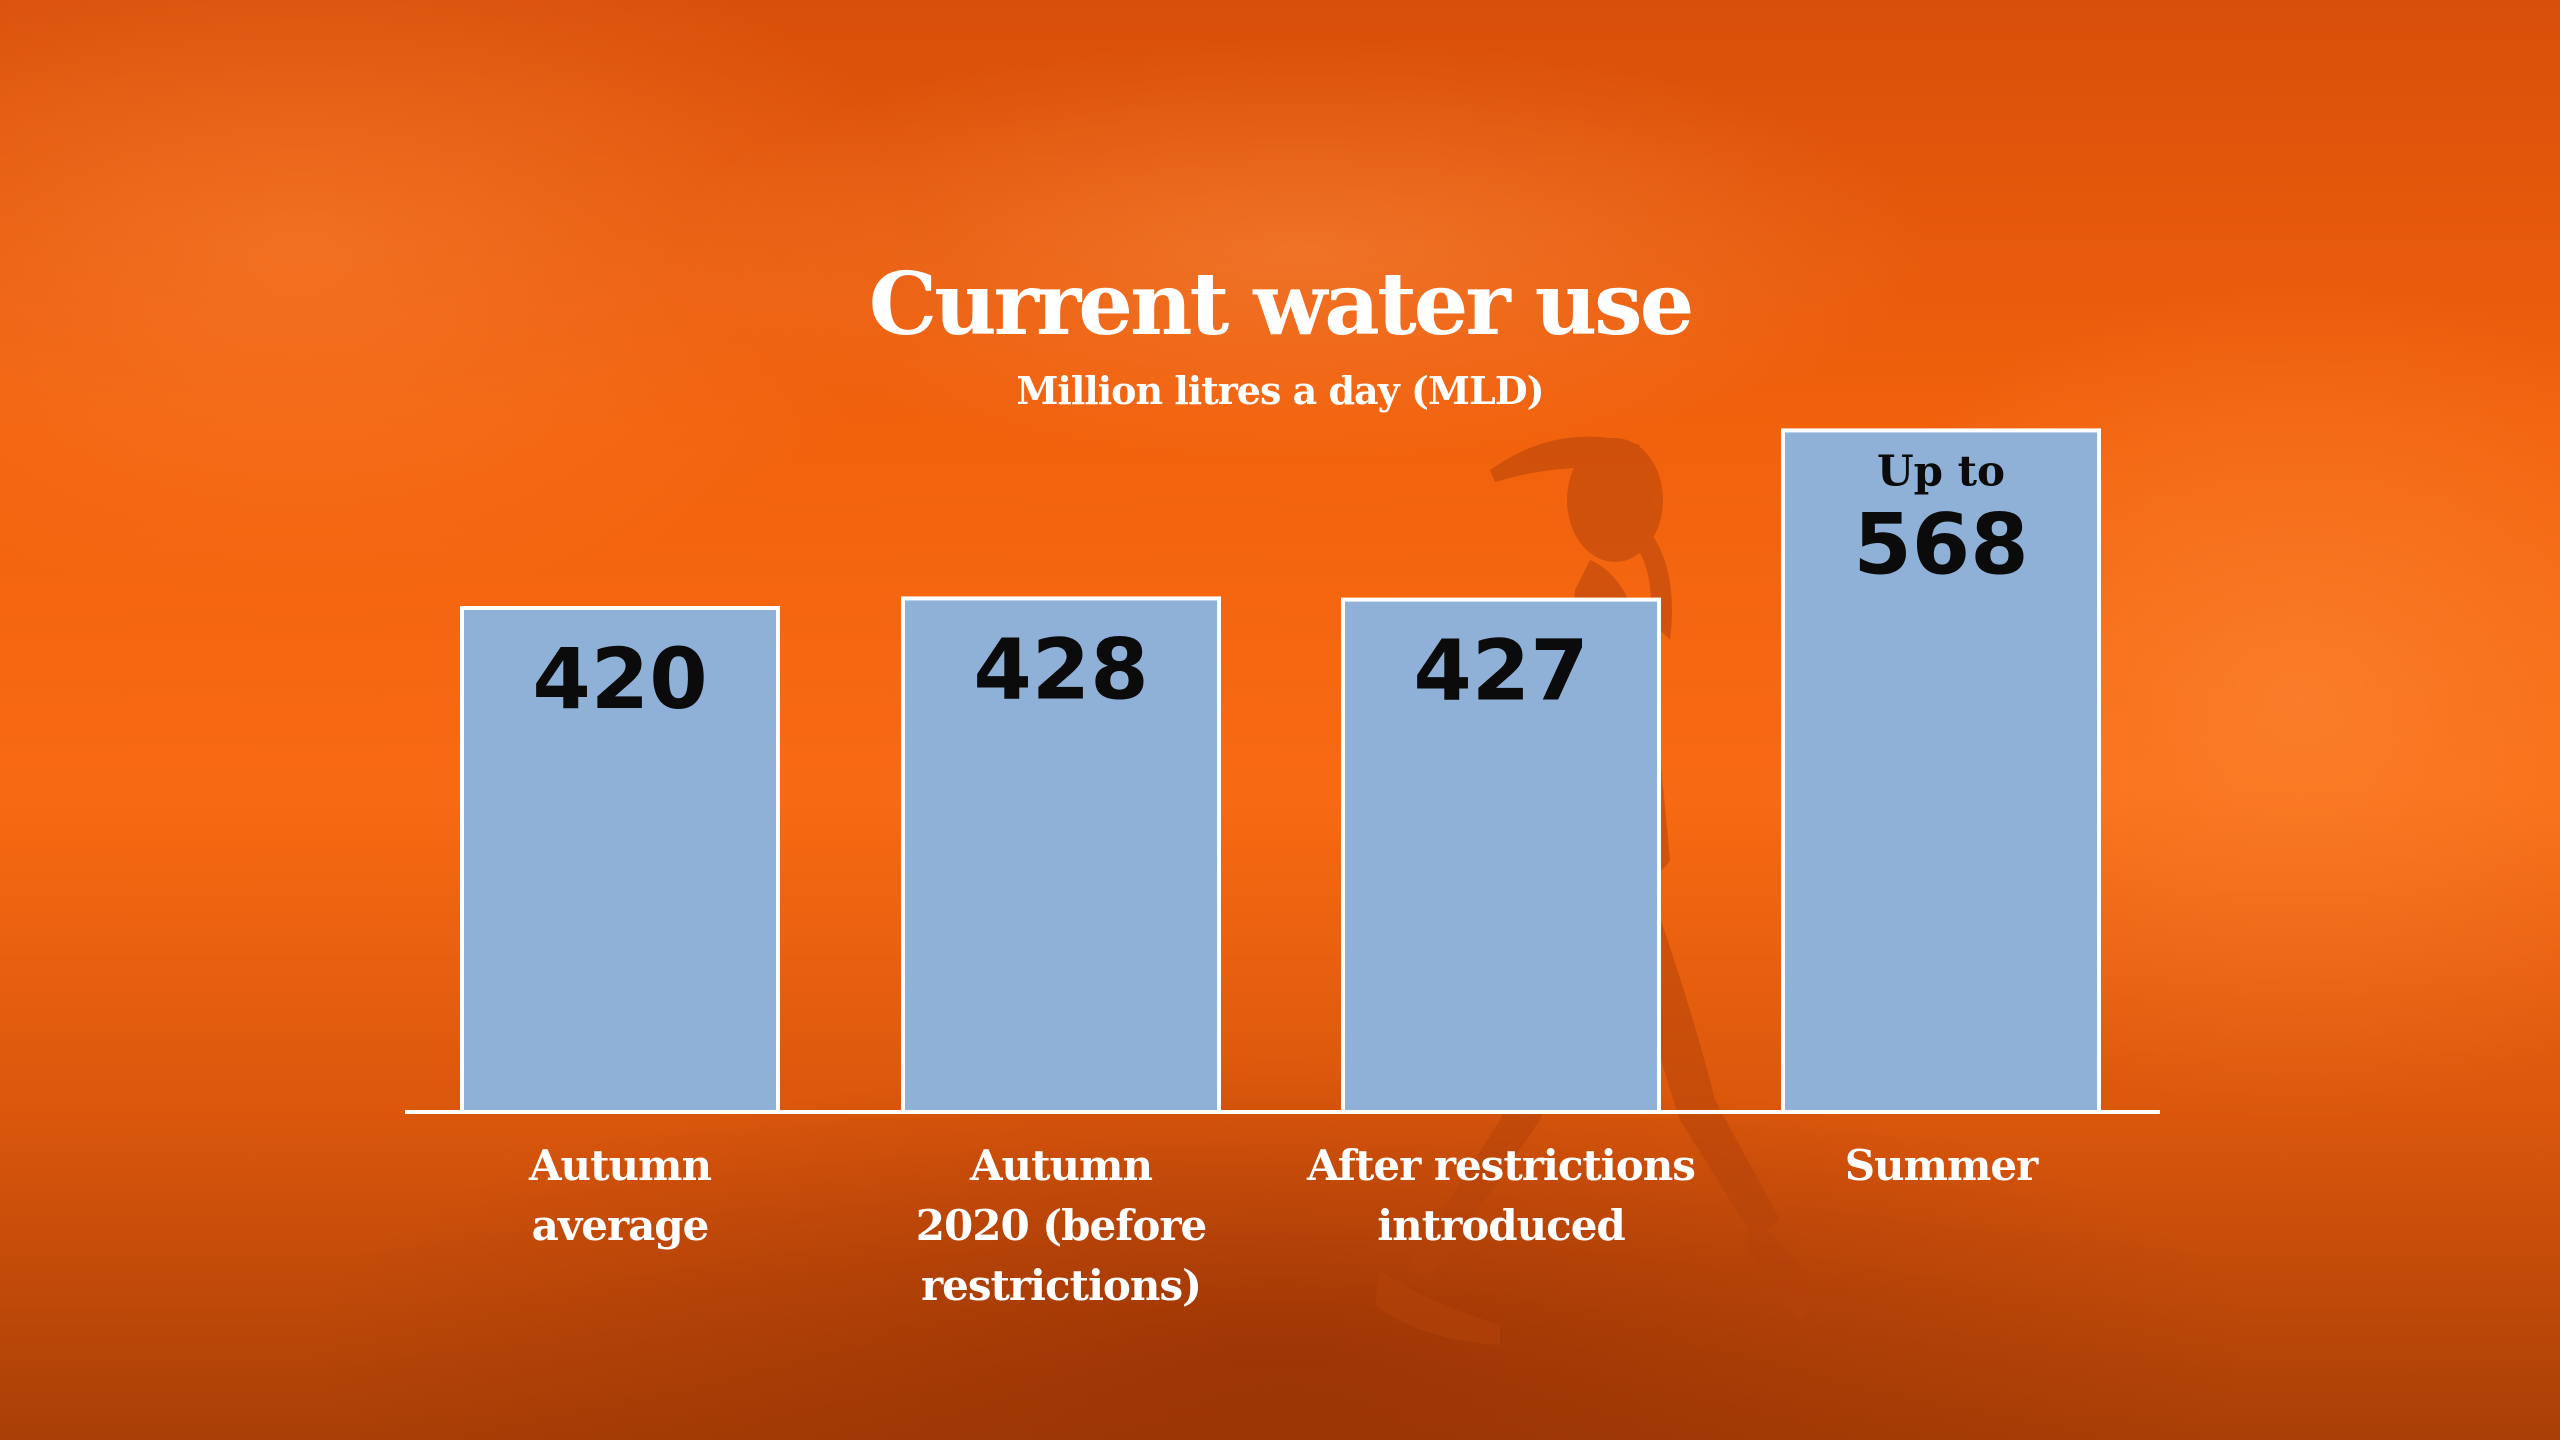 The height and width of the screenshot is (1440, 2560). Describe the element at coordinates (1941, 470) in the screenshot. I see `bar-value-prefix-4: Up to` at that location.